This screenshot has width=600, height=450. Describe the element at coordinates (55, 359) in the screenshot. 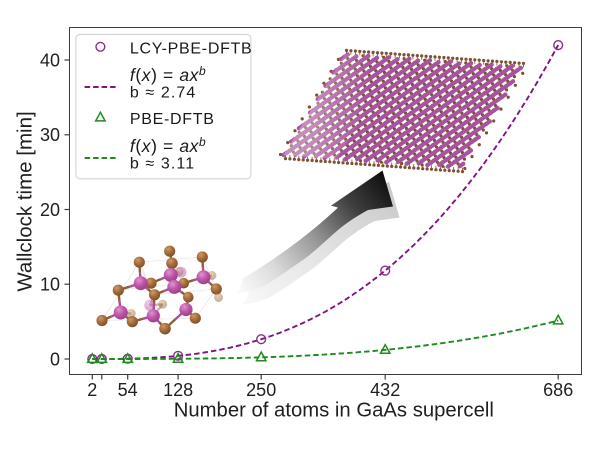

I see `svg-text: 0` at that location.